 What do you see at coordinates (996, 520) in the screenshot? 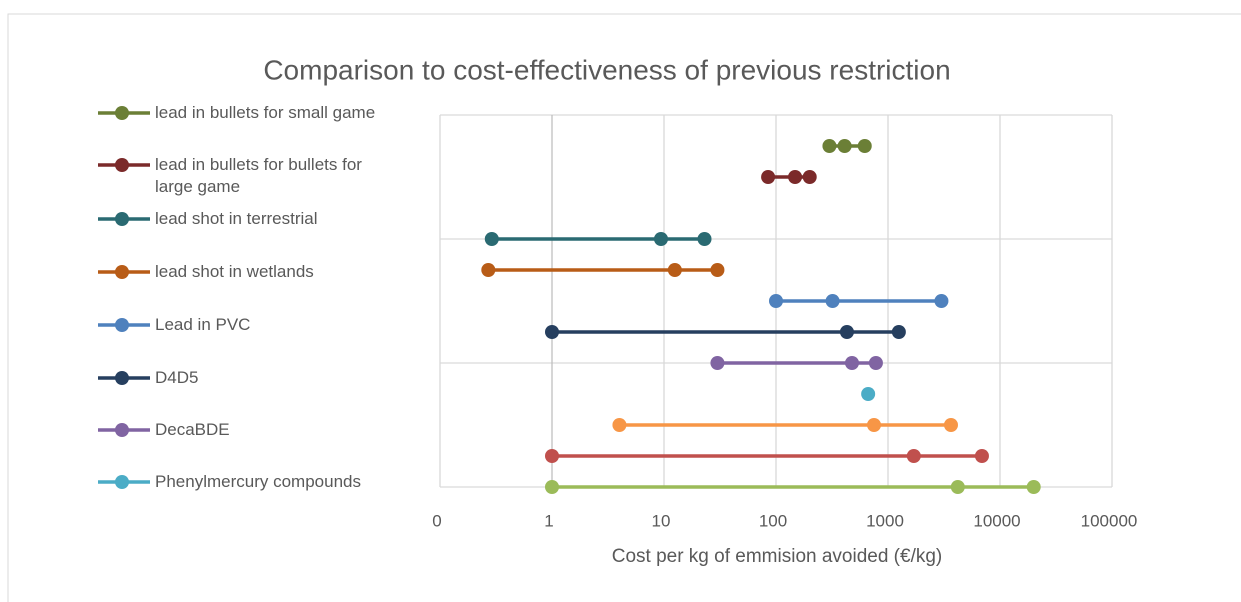
I see `x-tick-label: 10000` at bounding box center [996, 520].